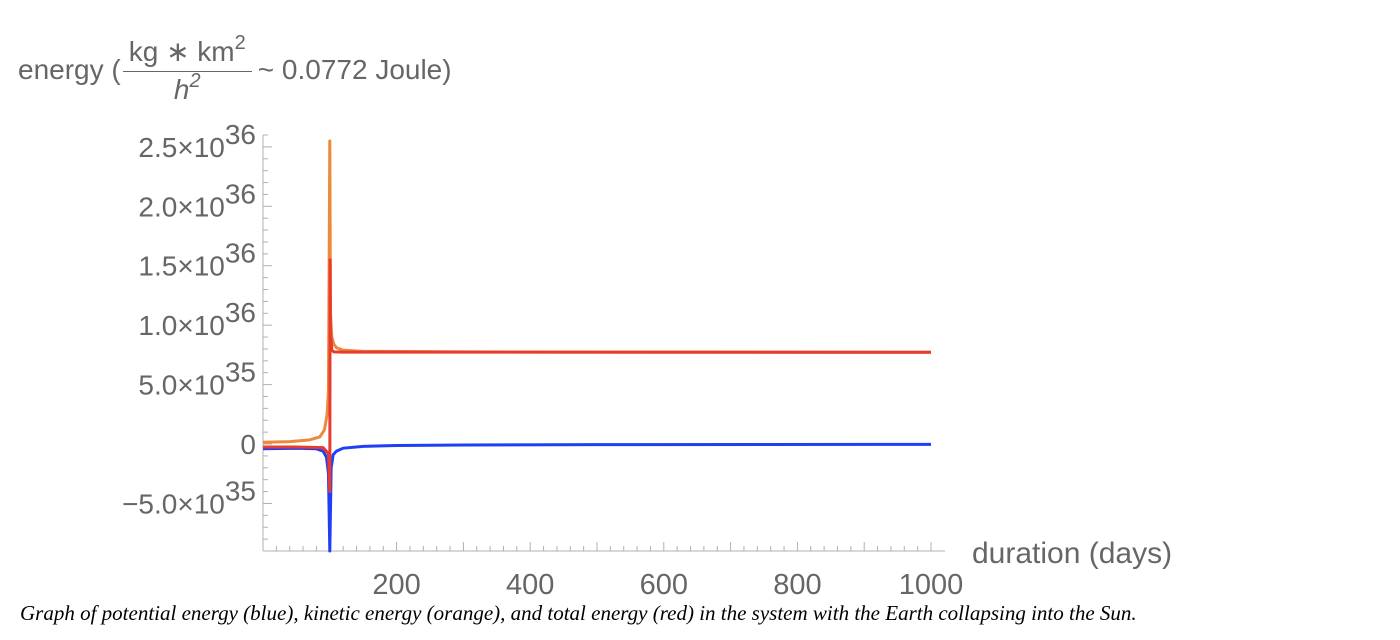 Image resolution: width=1400 pixels, height=640 pixels. What do you see at coordinates (354, 69) in the screenshot?
I see `y-axis-title-suffix: ~ 0.0772 Joule)` at bounding box center [354, 69].